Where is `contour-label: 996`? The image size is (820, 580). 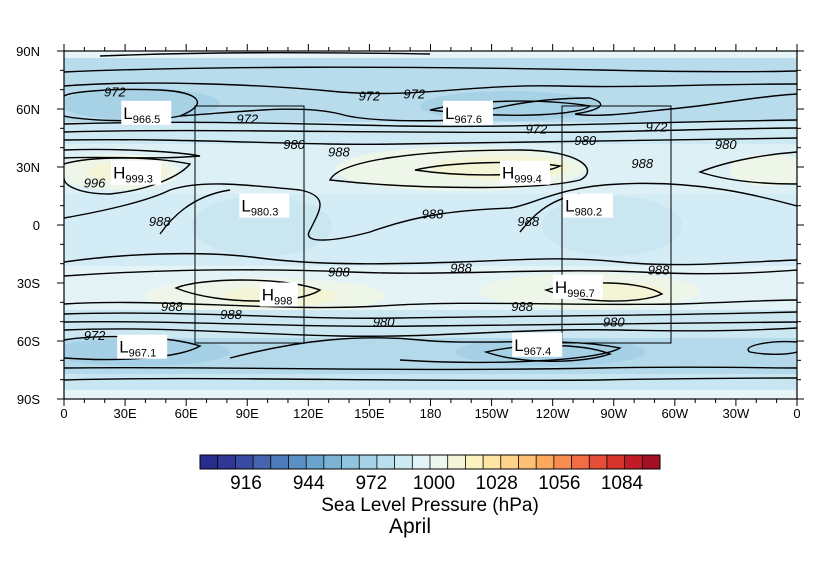 contour-label: 996 is located at coordinates (95, 182).